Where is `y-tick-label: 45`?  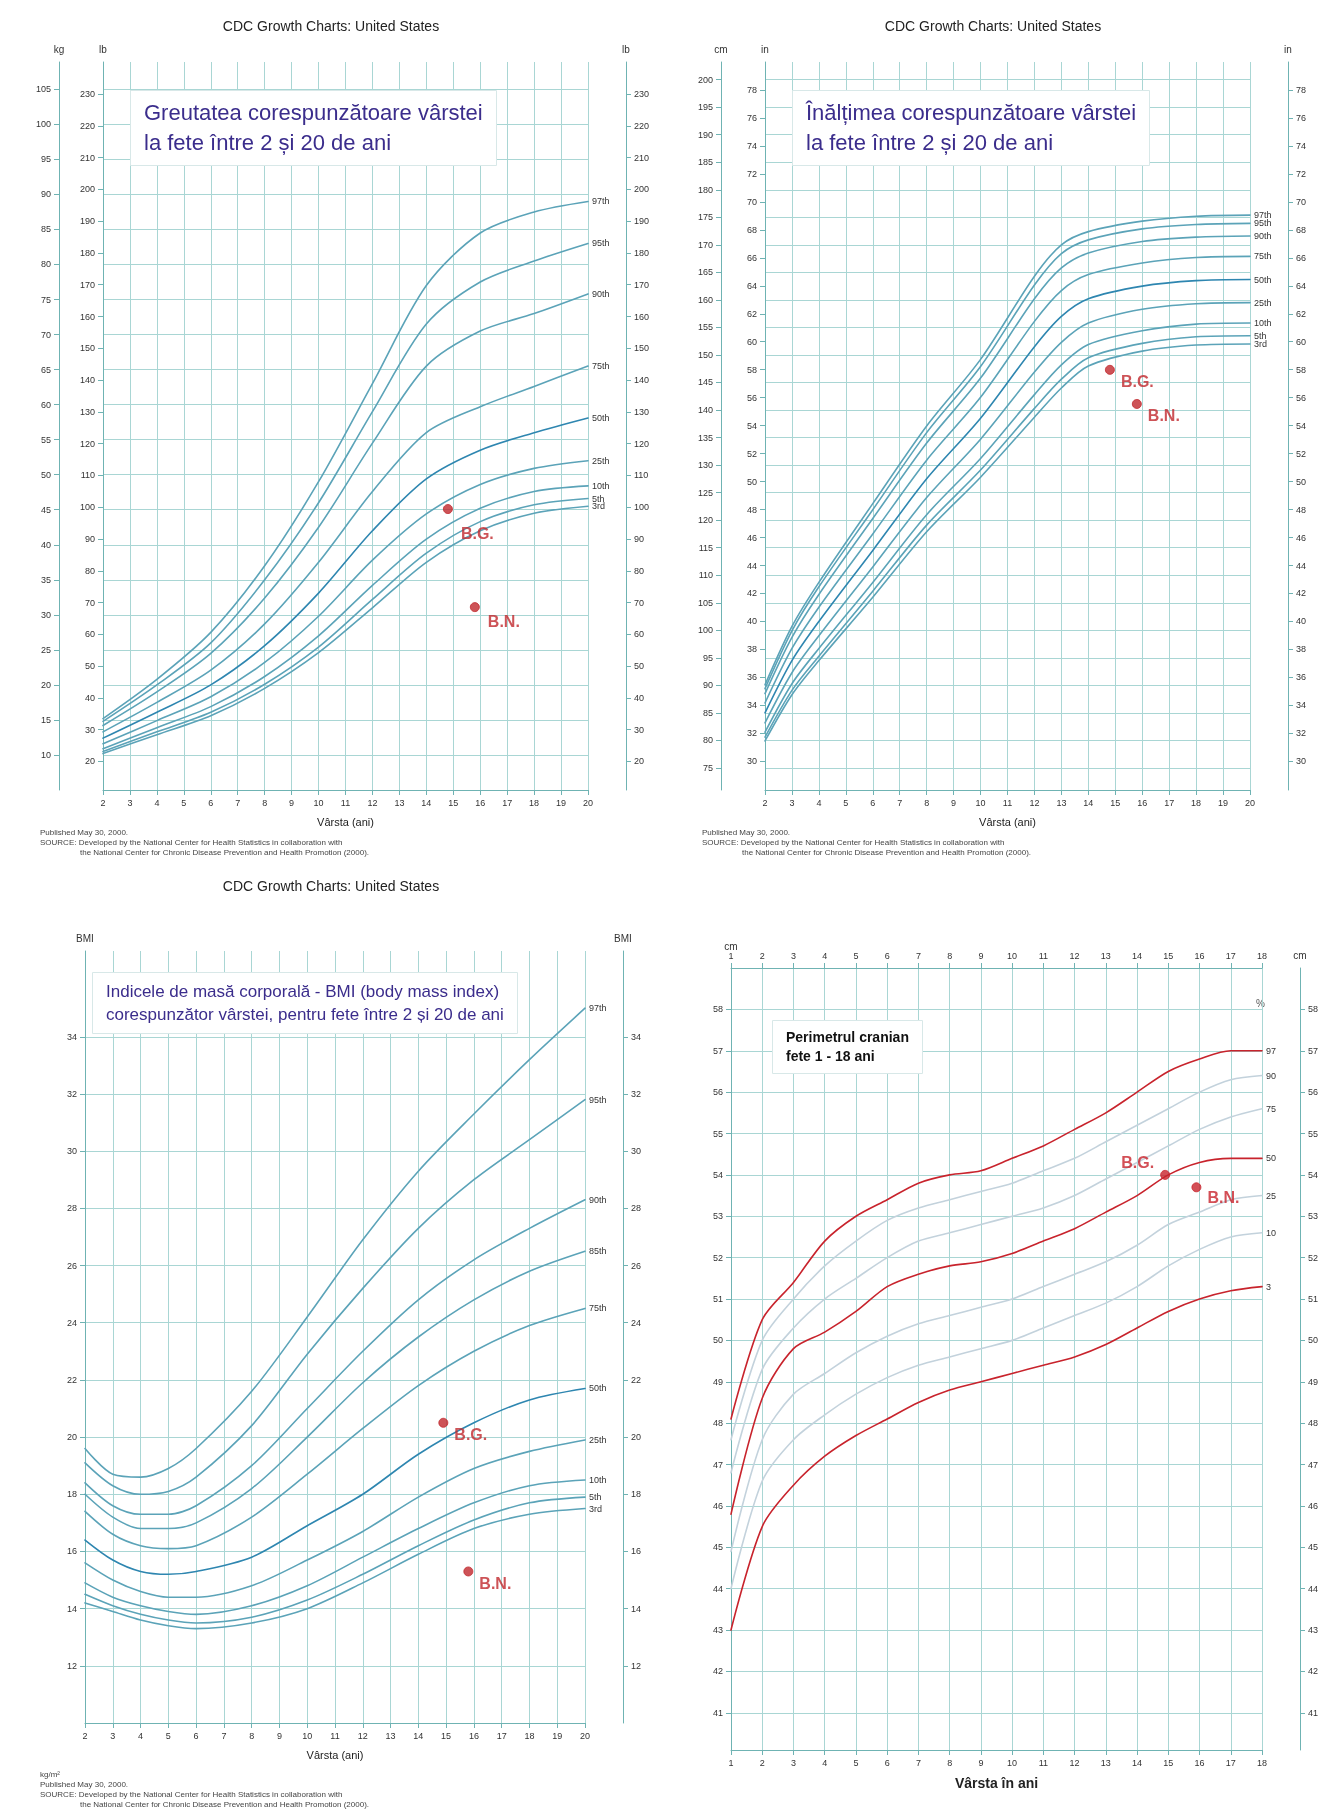
y-tick-label: 45 is located at coordinates (717, 1547).